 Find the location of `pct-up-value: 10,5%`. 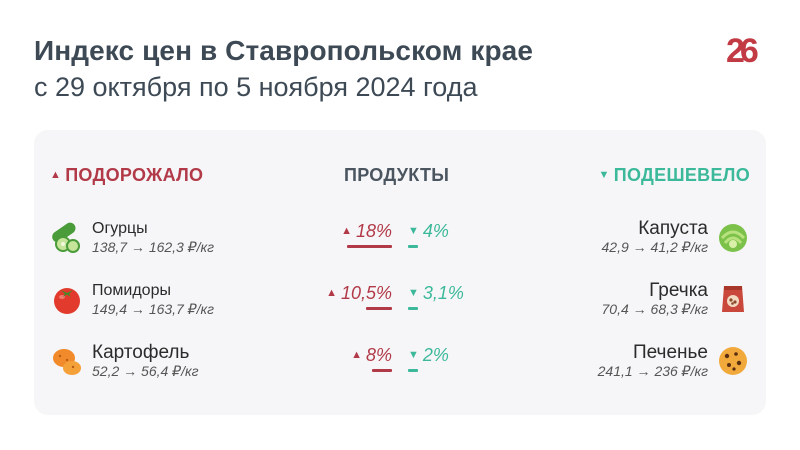

pct-up-value: 10,5% is located at coordinates (366, 293).